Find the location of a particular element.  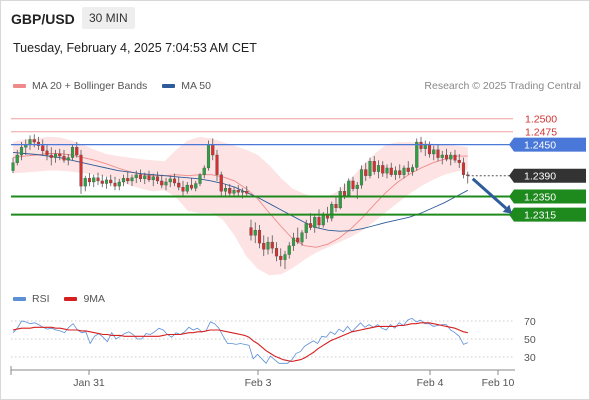

legend-item-ma50: MA 50 is located at coordinates (186, 86).